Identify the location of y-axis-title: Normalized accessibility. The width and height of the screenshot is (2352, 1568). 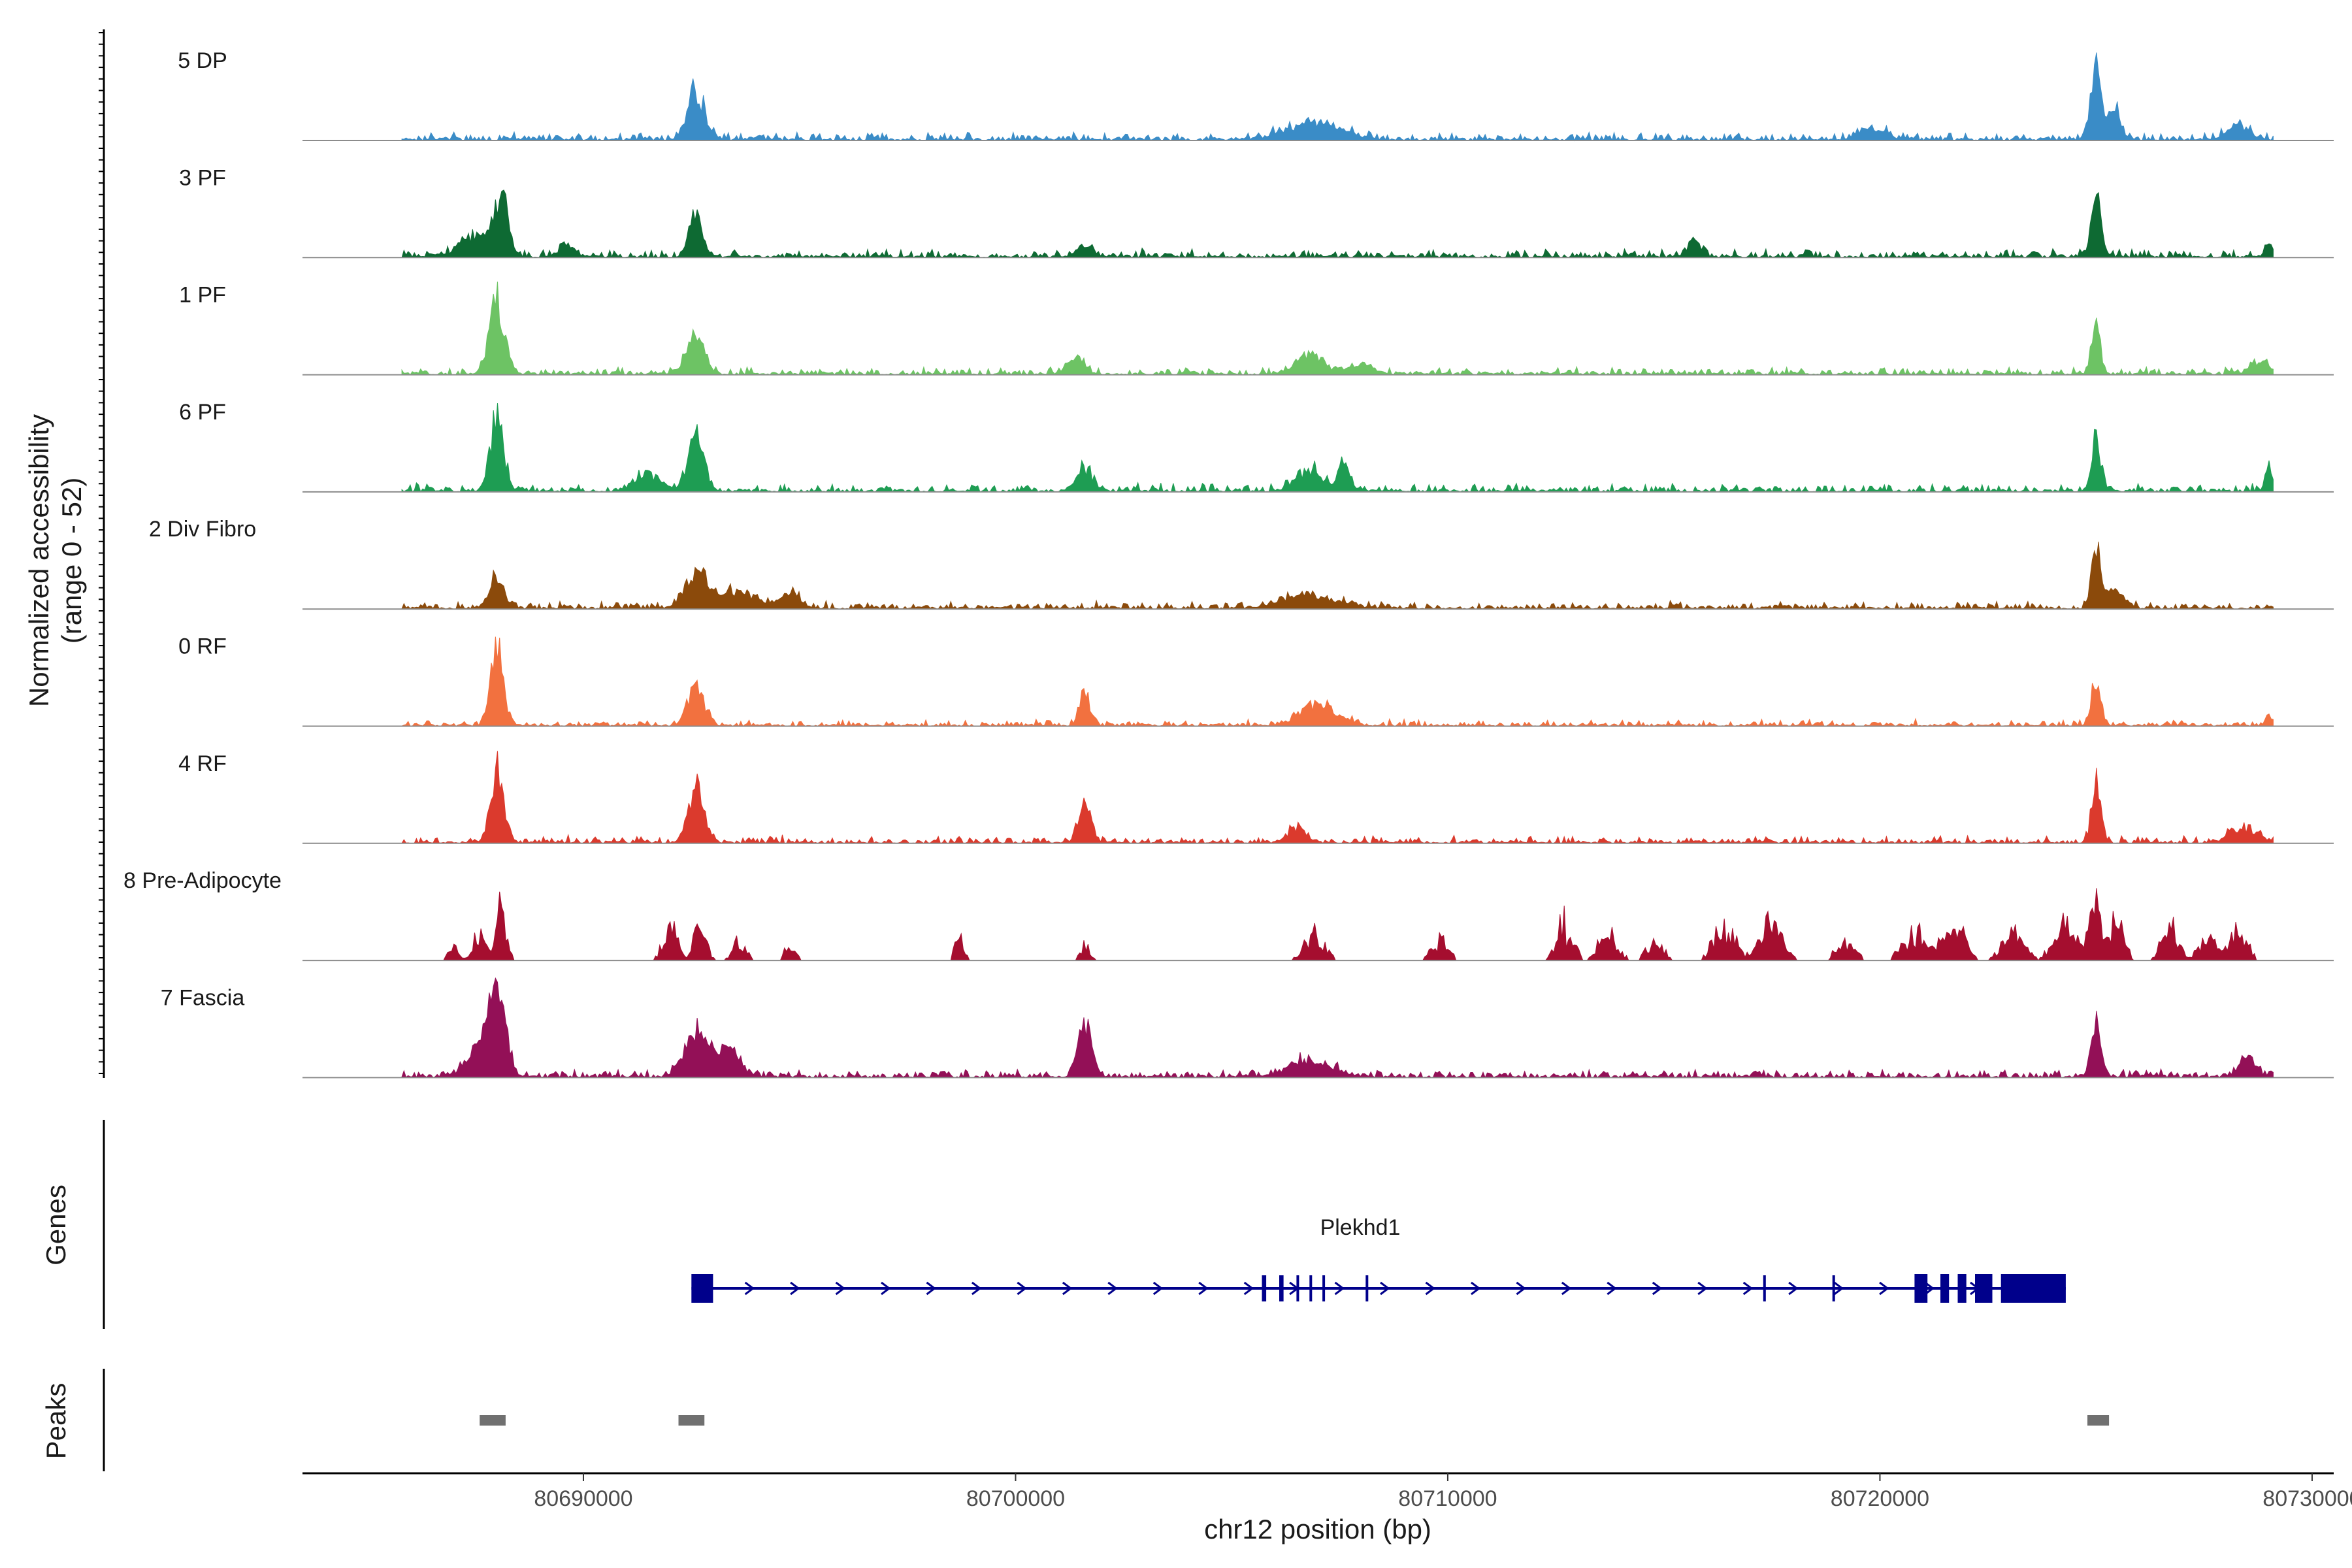
(39, 560).